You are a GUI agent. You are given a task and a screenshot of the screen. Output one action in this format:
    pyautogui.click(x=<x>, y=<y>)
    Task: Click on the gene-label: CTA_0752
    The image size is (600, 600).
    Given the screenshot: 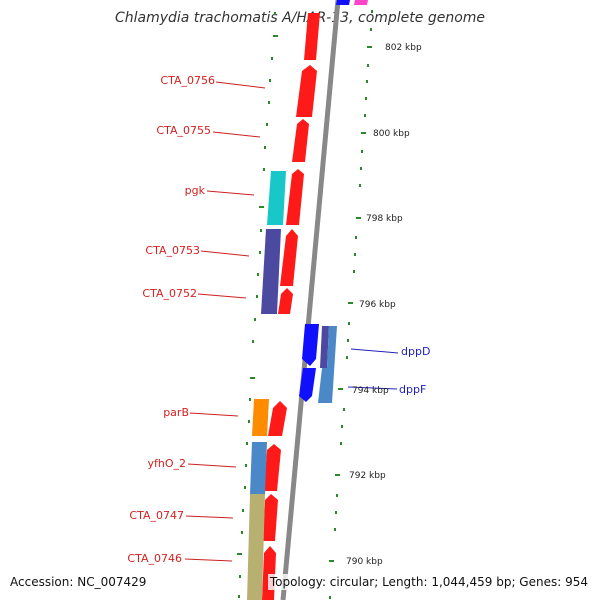 What is the action you would take?
    pyautogui.click(x=169, y=293)
    